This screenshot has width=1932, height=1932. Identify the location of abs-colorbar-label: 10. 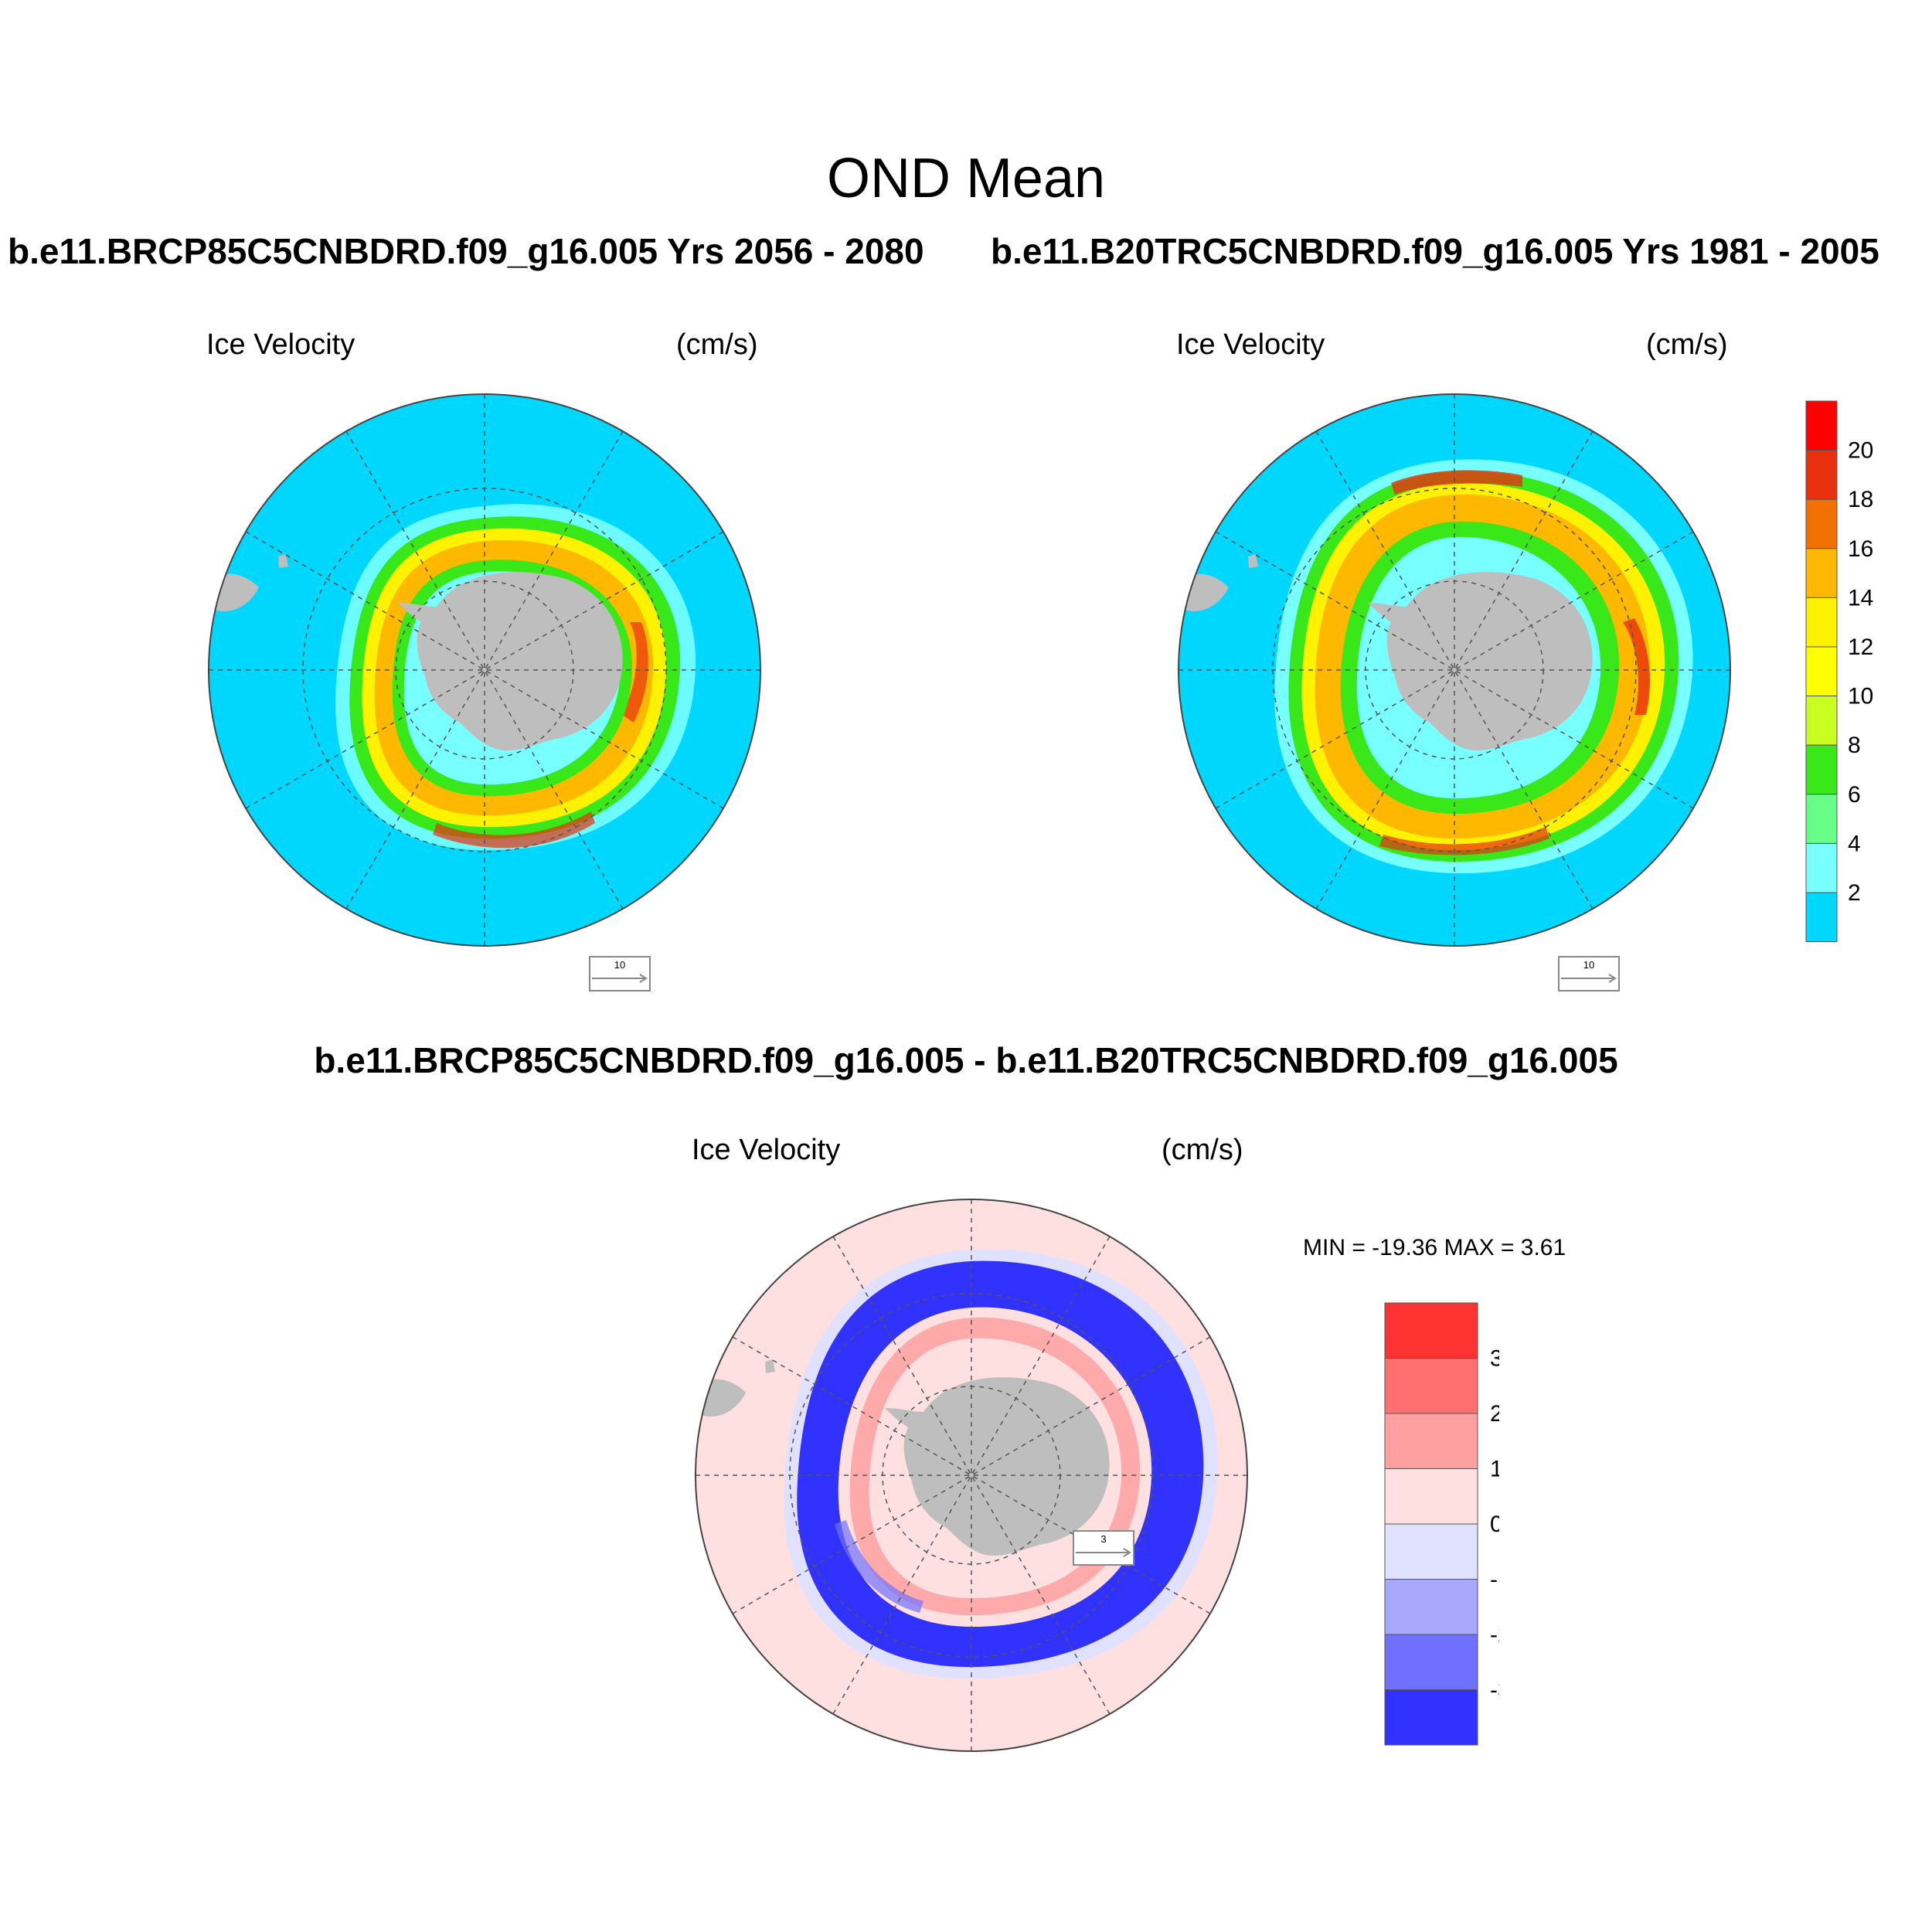
(1860, 696).